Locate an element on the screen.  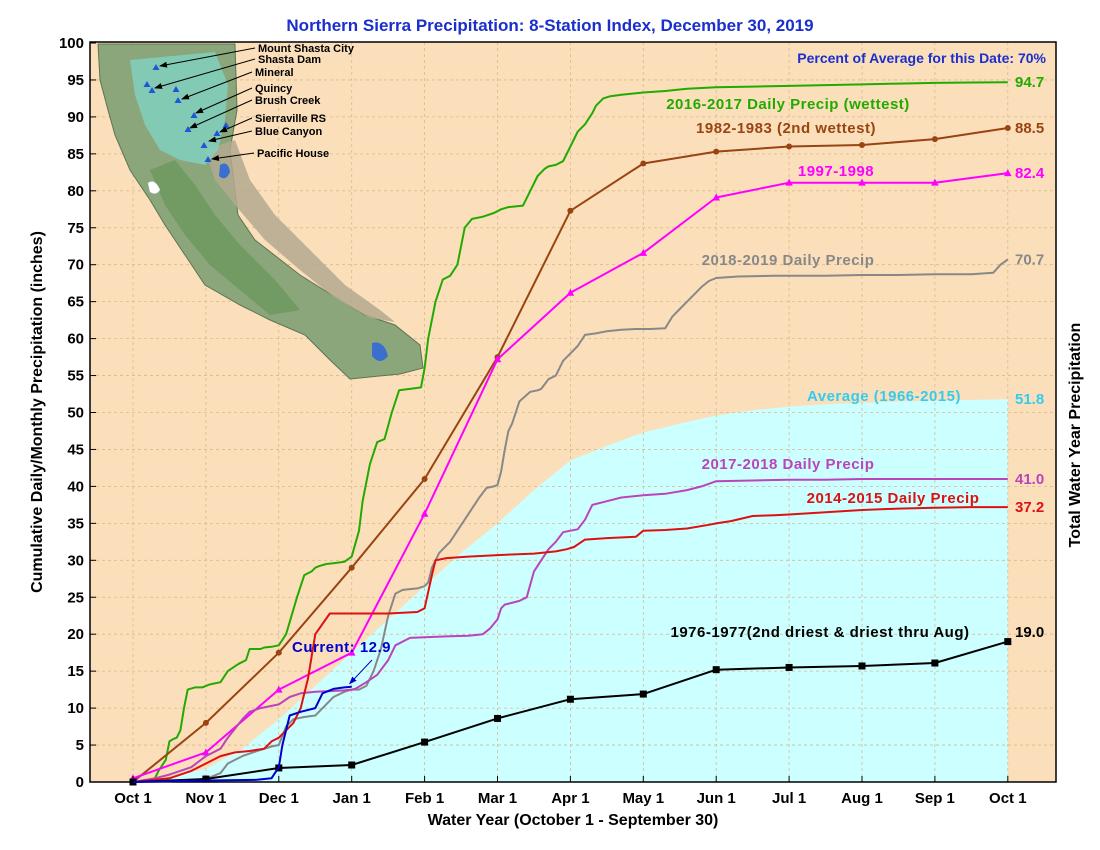
sf-bay is located at coordinates (154, 187).